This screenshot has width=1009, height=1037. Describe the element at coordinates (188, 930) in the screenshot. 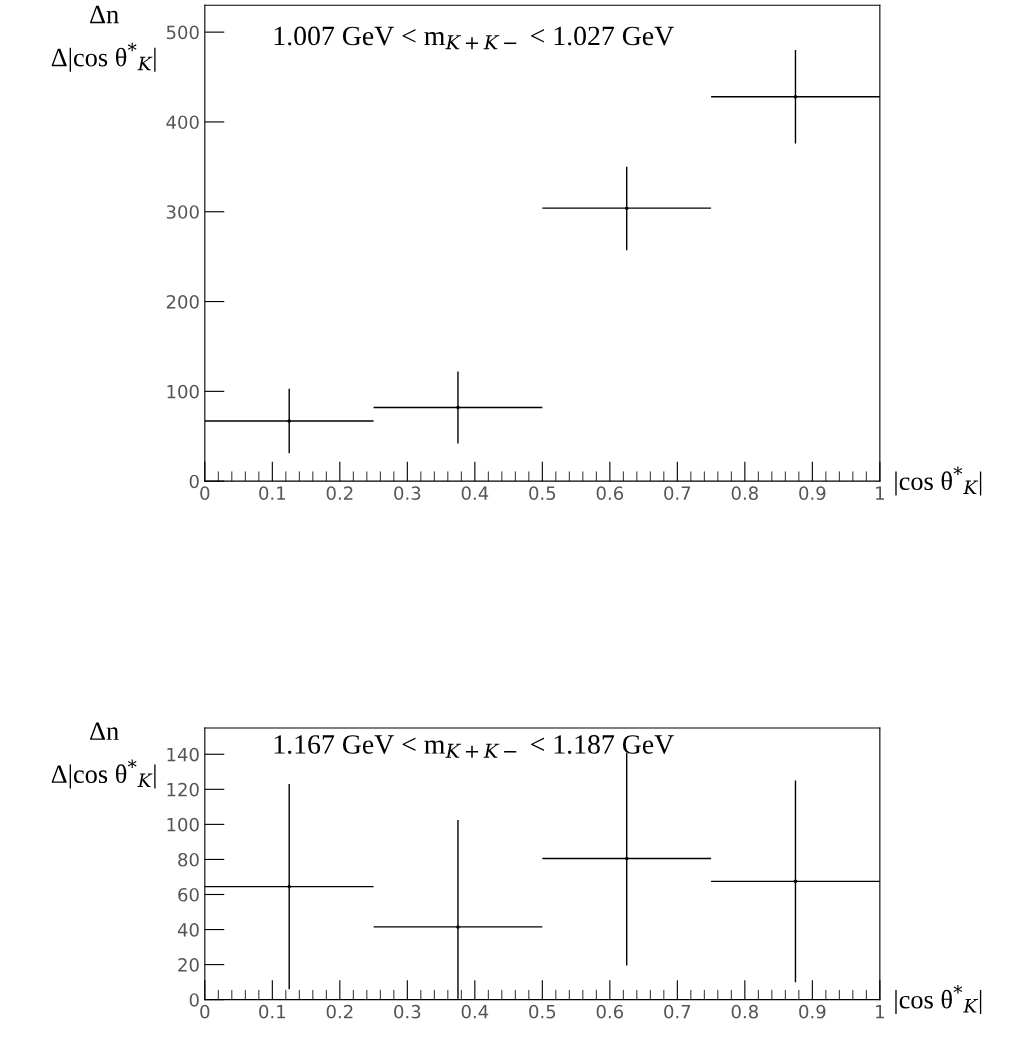

I see `y-tick-label: 40` at that location.